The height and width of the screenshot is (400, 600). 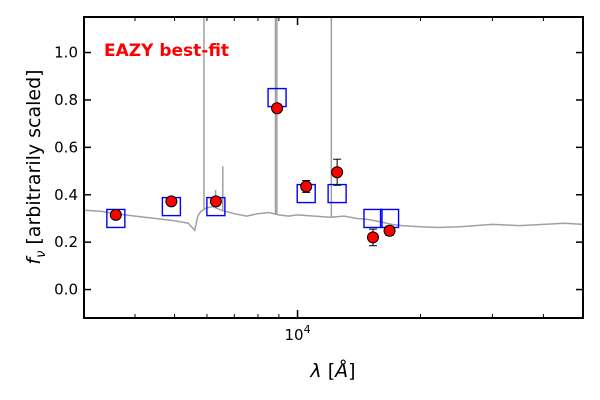 I want to click on y-tick-label-2: 0.4, so click(x=66, y=195).